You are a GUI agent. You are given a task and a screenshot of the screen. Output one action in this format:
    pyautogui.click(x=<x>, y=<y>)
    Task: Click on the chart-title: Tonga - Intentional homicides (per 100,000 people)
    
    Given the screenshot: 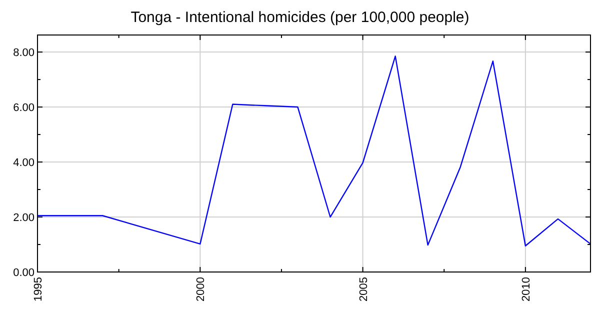 What is the action you would take?
    pyautogui.click(x=300, y=17)
    